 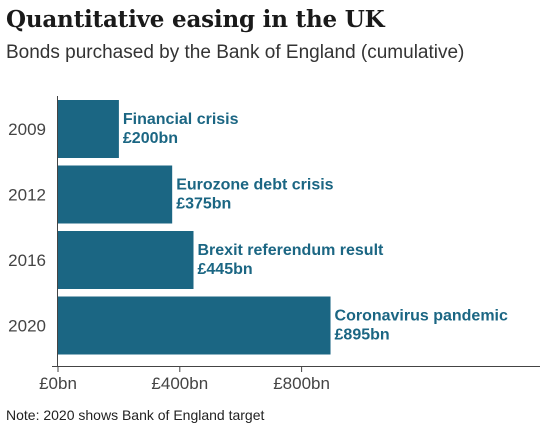 I want to click on bar-2016, so click(x=126, y=260).